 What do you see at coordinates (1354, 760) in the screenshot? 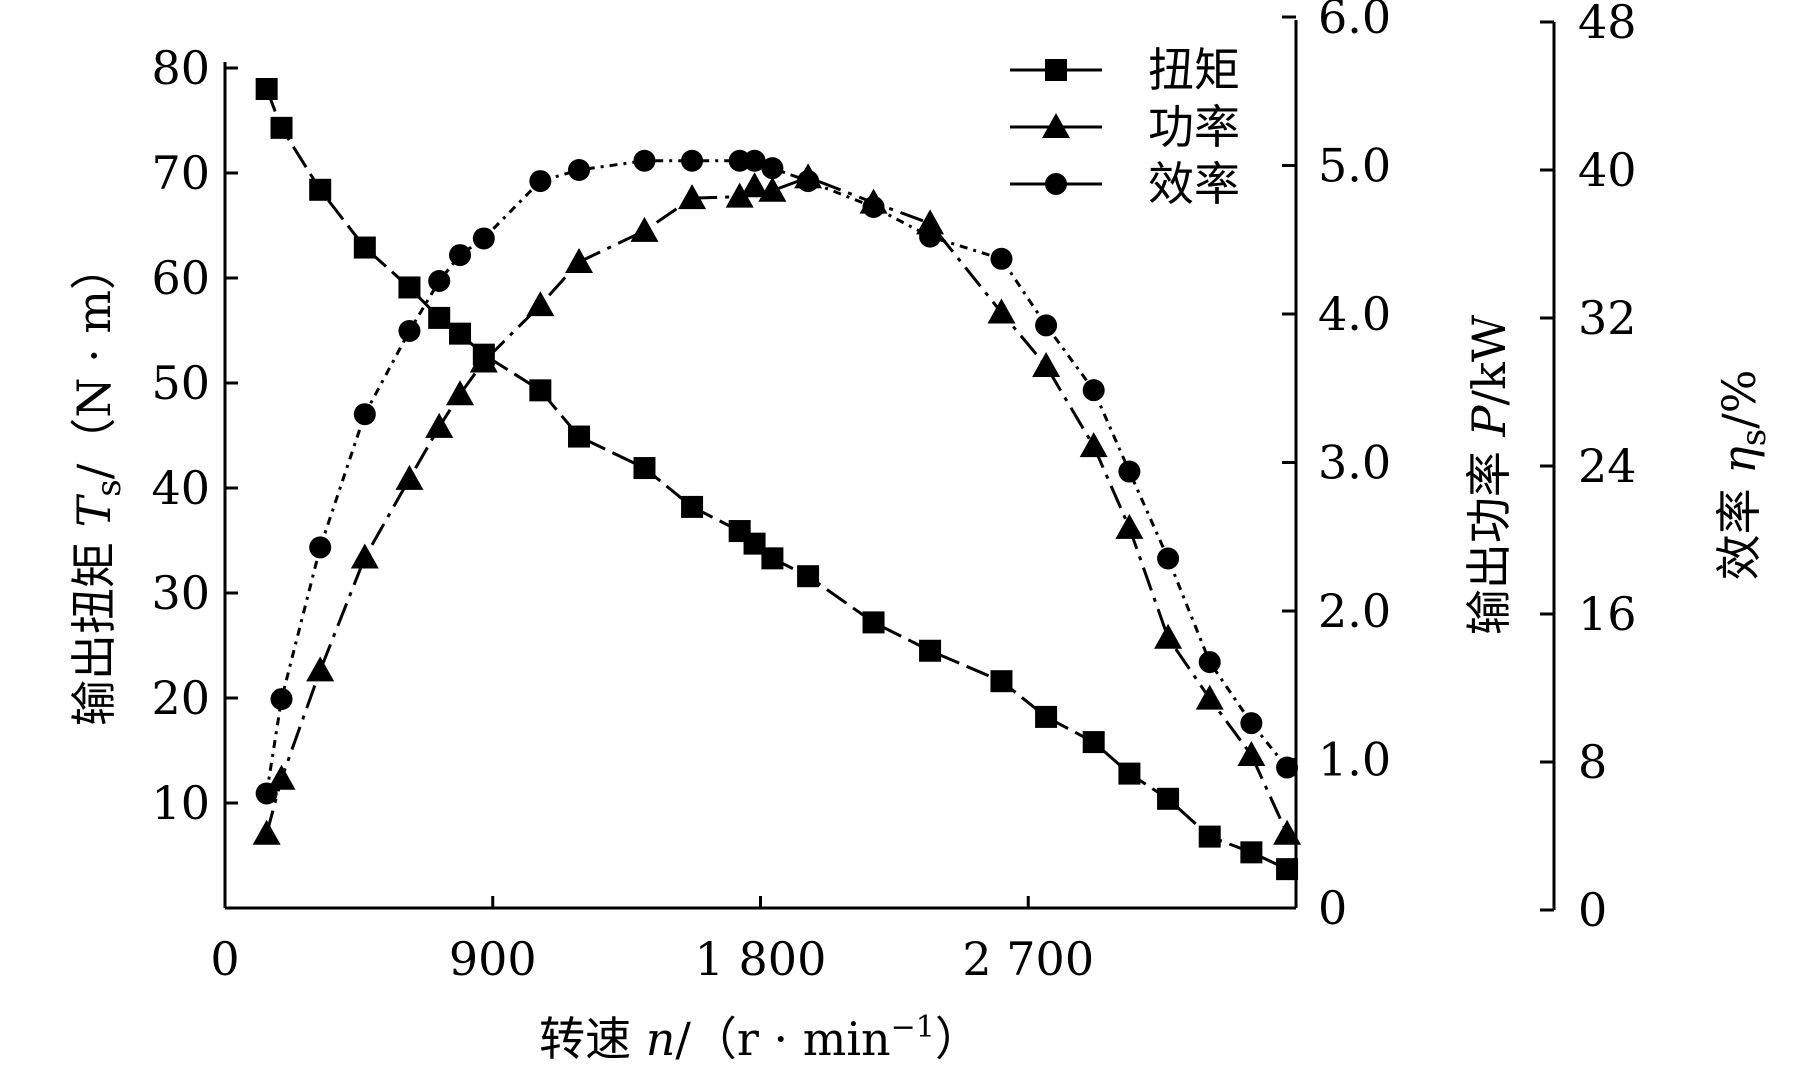
I see `right1-tick-label: 1.0` at bounding box center [1354, 760].